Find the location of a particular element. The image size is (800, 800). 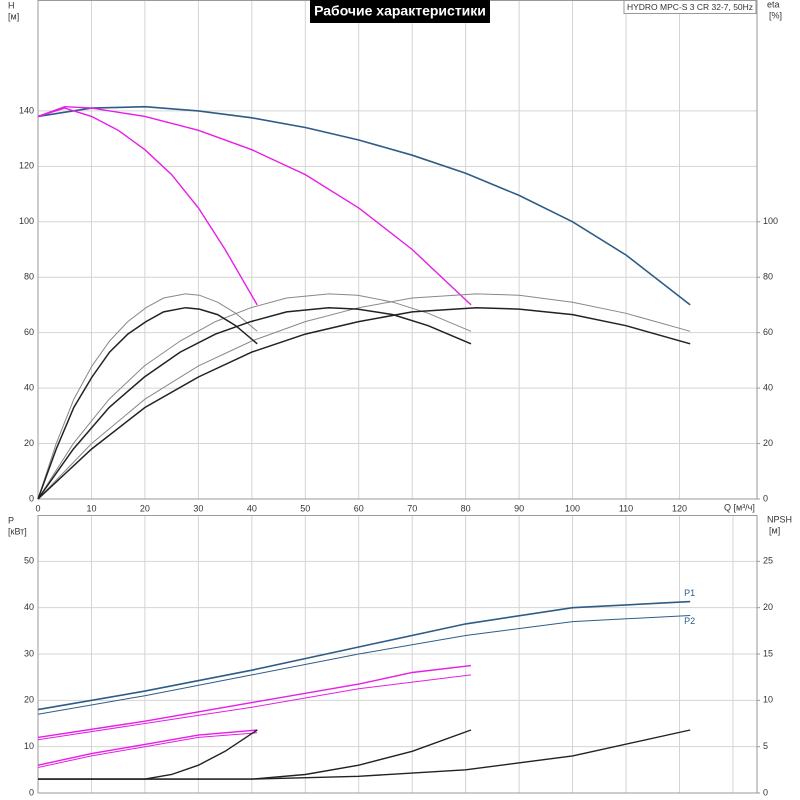

y-tick-label: 80 is located at coordinates (29, 277).